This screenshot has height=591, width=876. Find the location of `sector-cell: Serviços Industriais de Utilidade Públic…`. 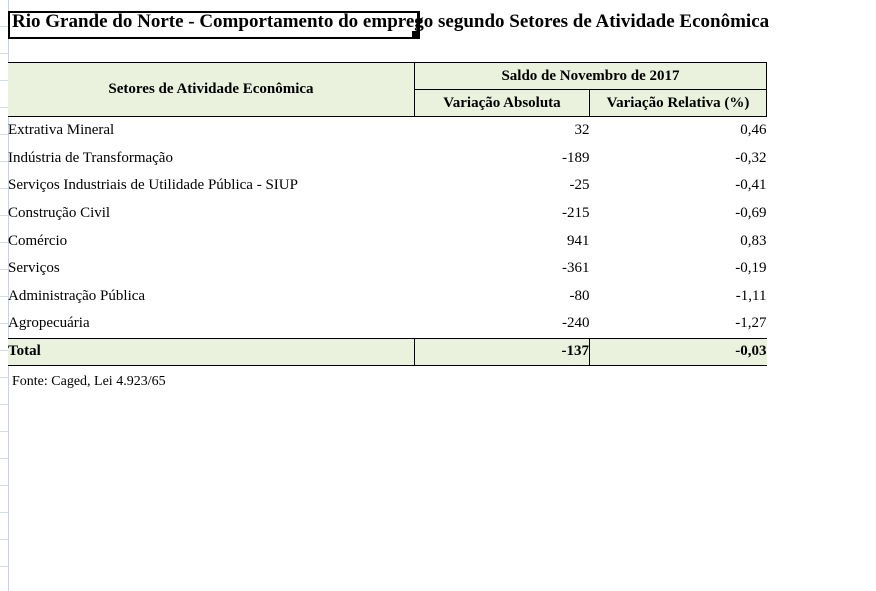

sector-cell: Serviços Industriais de Utilidade Públic… is located at coordinates (153, 185).